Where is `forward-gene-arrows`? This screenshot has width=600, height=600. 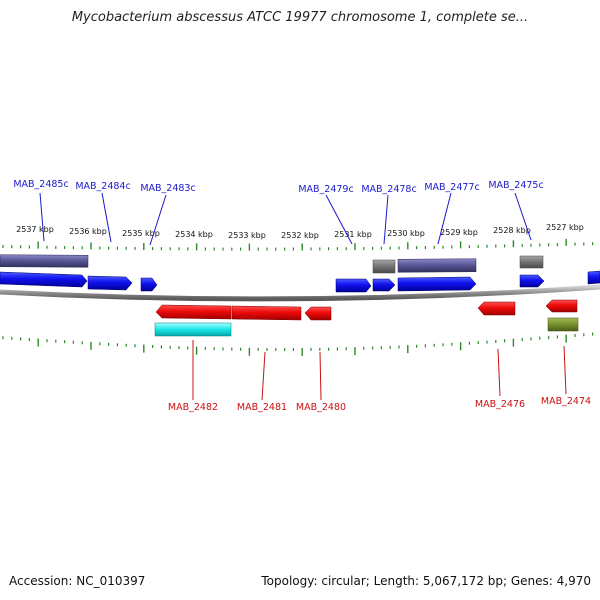 forward-gene-arrows is located at coordinates (300, 281).